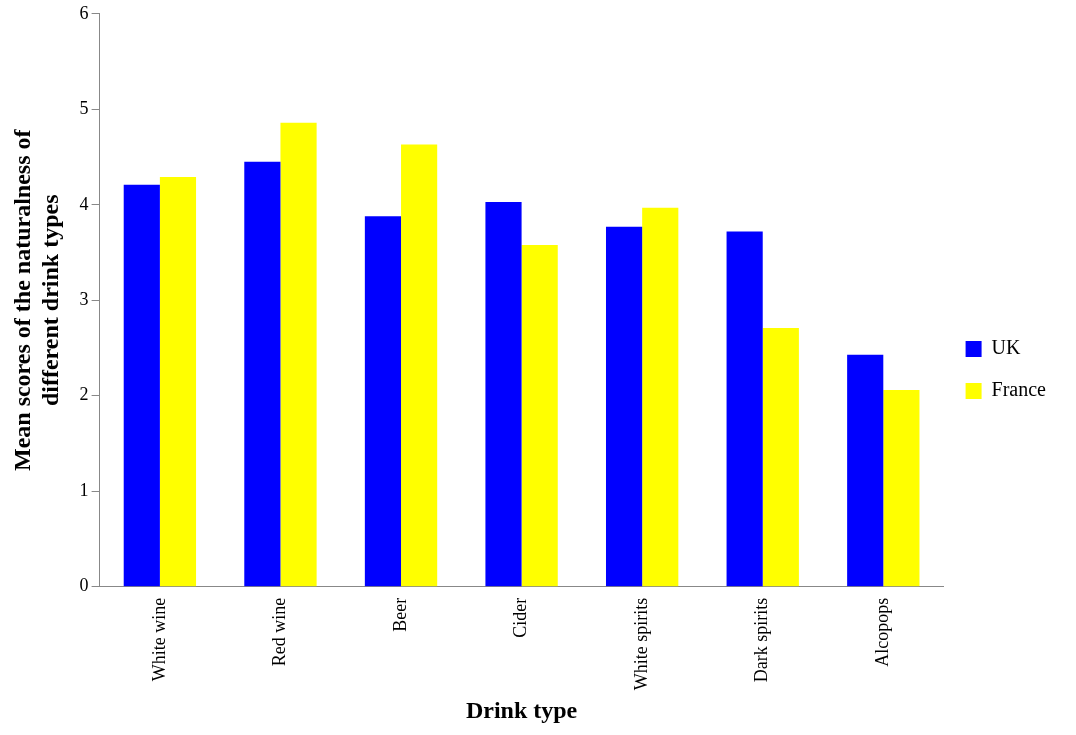  What do you see at coordinates (36, 300) in the screenshot?
I see `y-axis-title: Mean scores of the naturalness of different drink types` at bounding box center [36, 300].